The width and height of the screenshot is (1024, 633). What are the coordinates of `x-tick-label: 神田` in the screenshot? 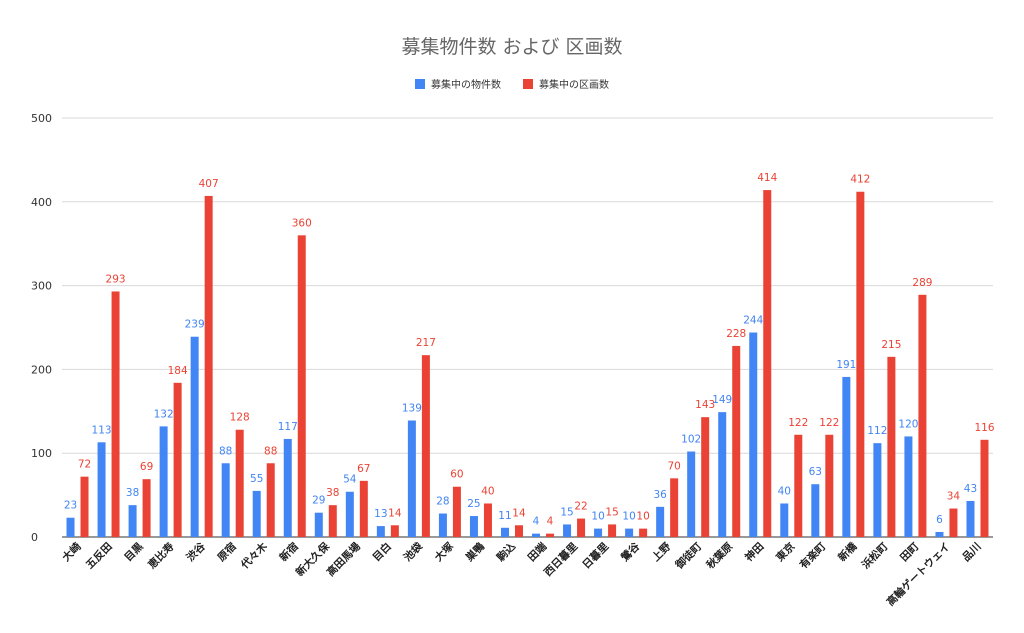 It's located at (754, 552).